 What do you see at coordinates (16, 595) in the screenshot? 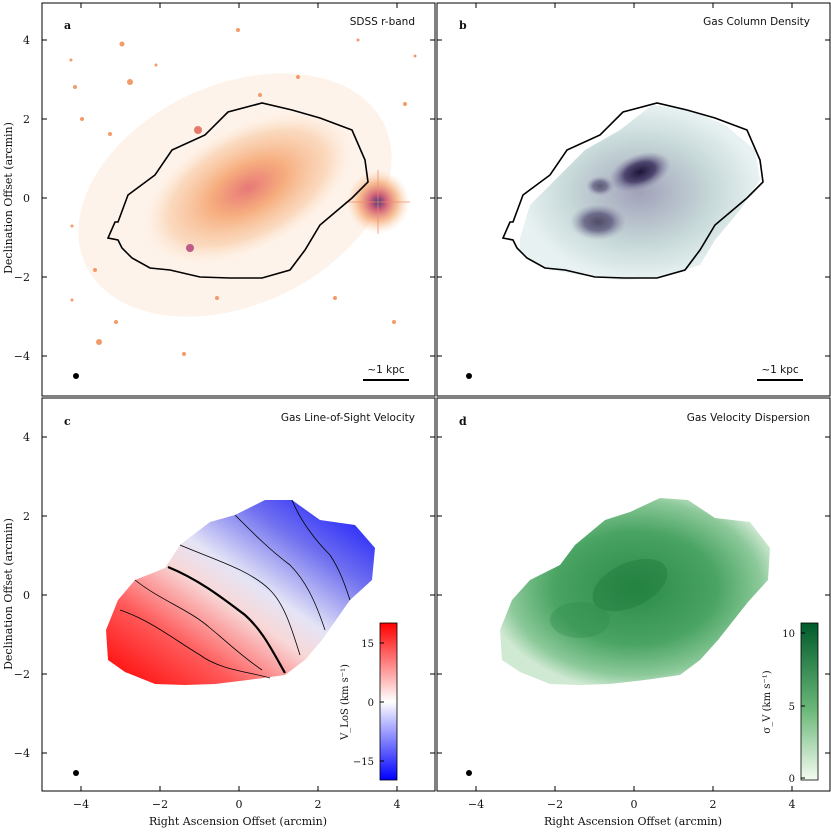
I see `y-axis-bottom: 4 2 0 −2 −4 Declination Offset (arcmin)` at bounding box center [16, 595].